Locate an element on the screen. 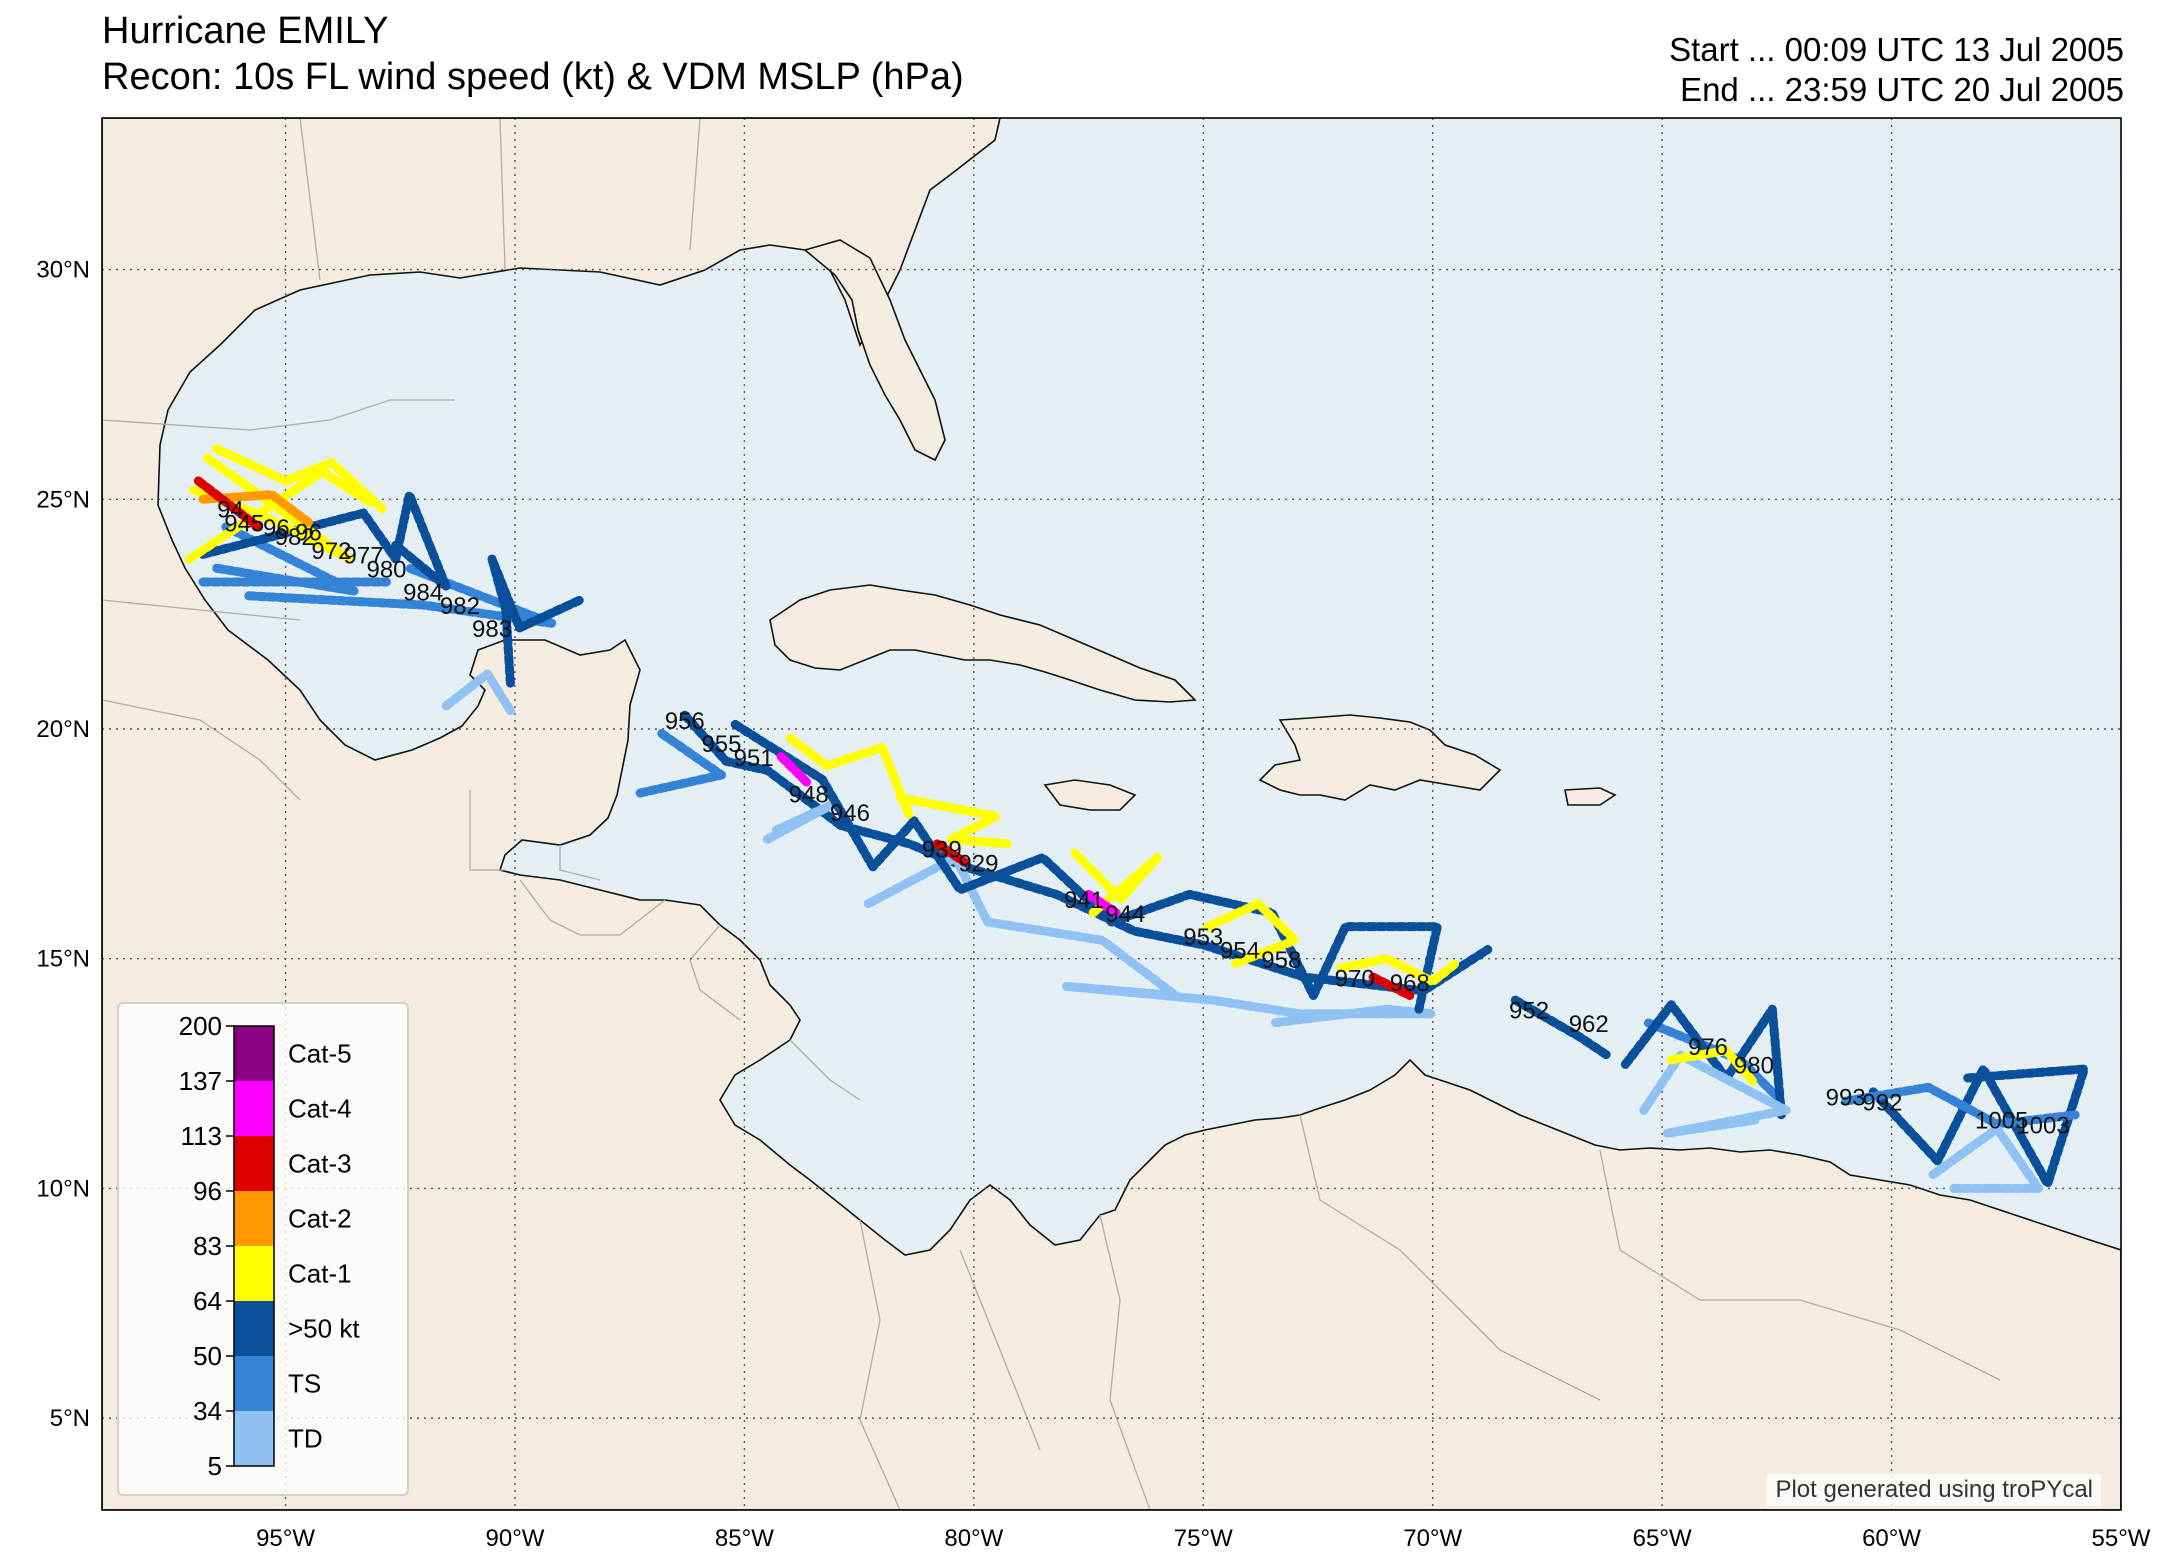 Image resolution: width=2161 pixels, height=1558 pixels. mslp-label: 941 is located at coordinates (1084, 900).